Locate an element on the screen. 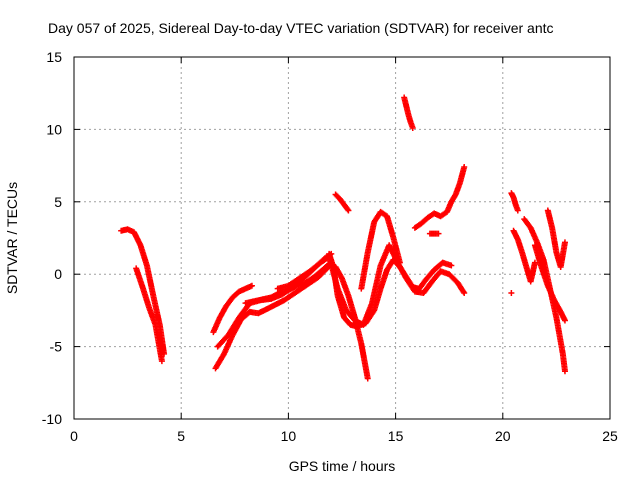  y-tick-label: 10 is located at coordinates (54, 129).